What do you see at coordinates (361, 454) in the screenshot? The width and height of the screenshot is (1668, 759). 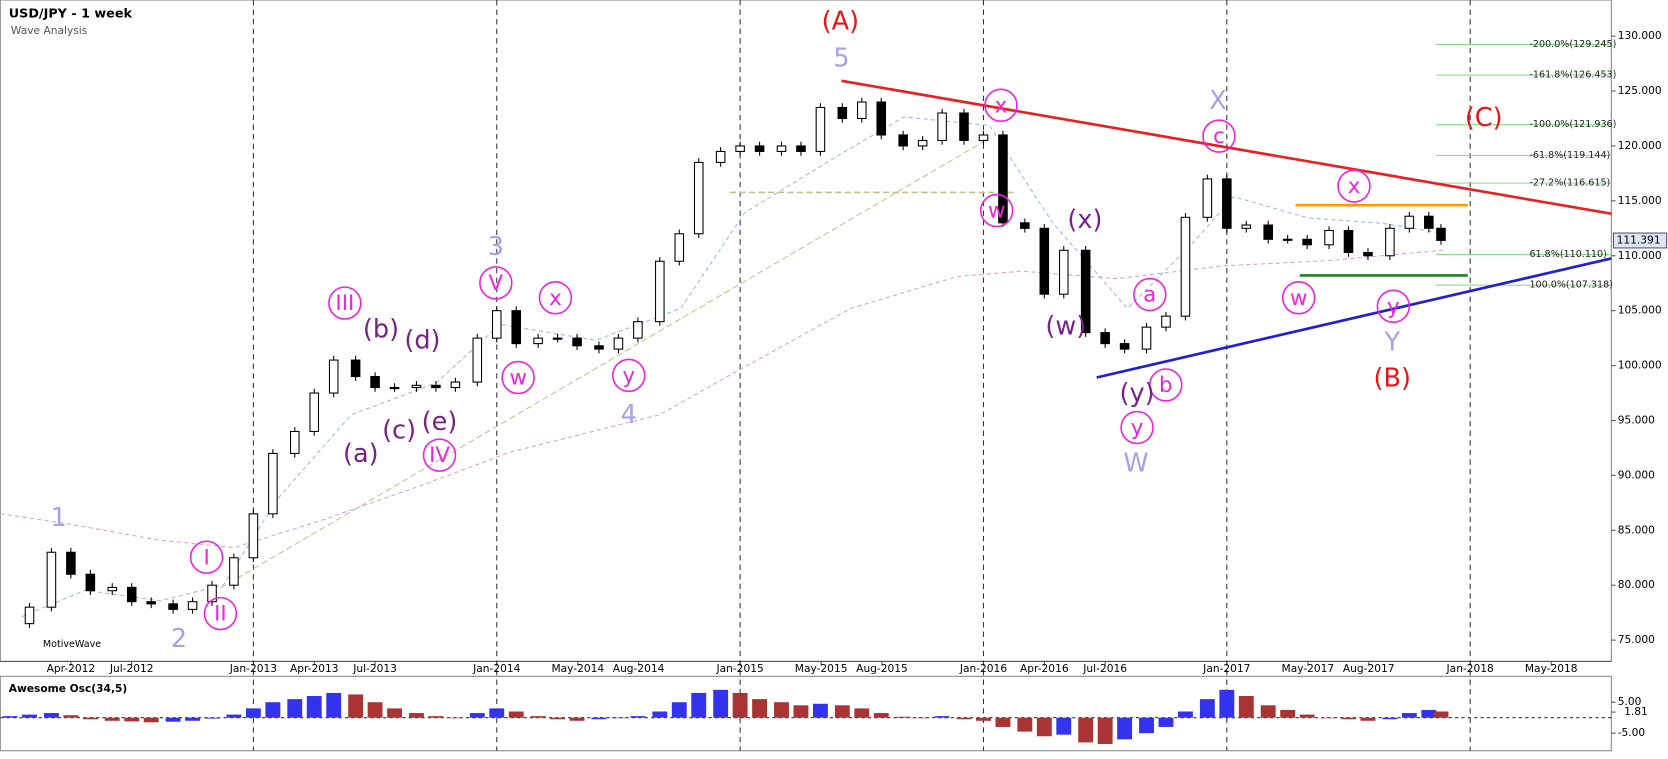 I see `wave-label: (a)` at bounding box center [361, 454].